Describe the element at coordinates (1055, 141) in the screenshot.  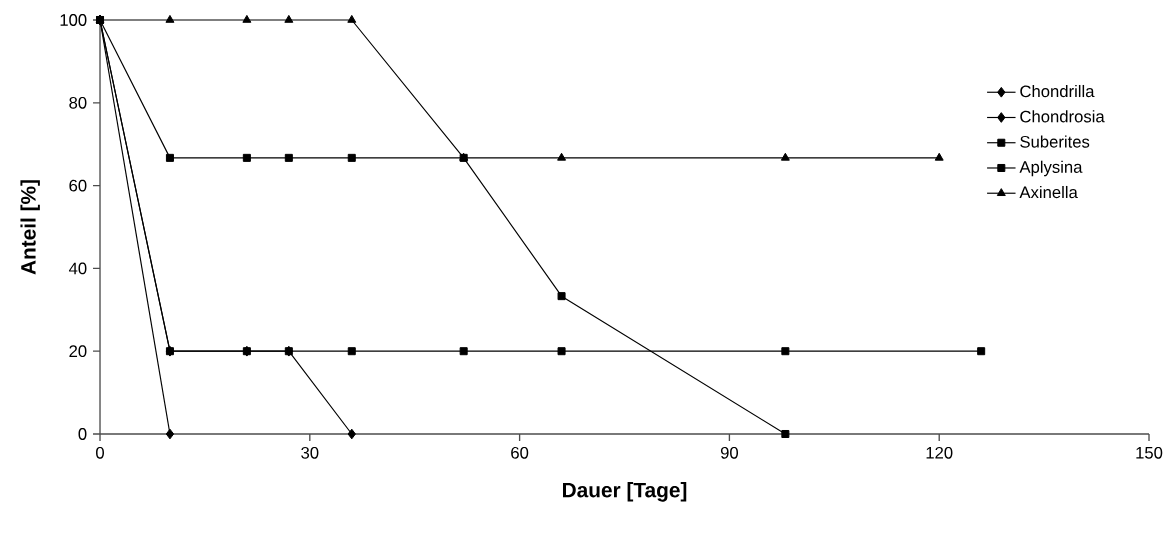
I see `legend-label: Suberites` at that location.